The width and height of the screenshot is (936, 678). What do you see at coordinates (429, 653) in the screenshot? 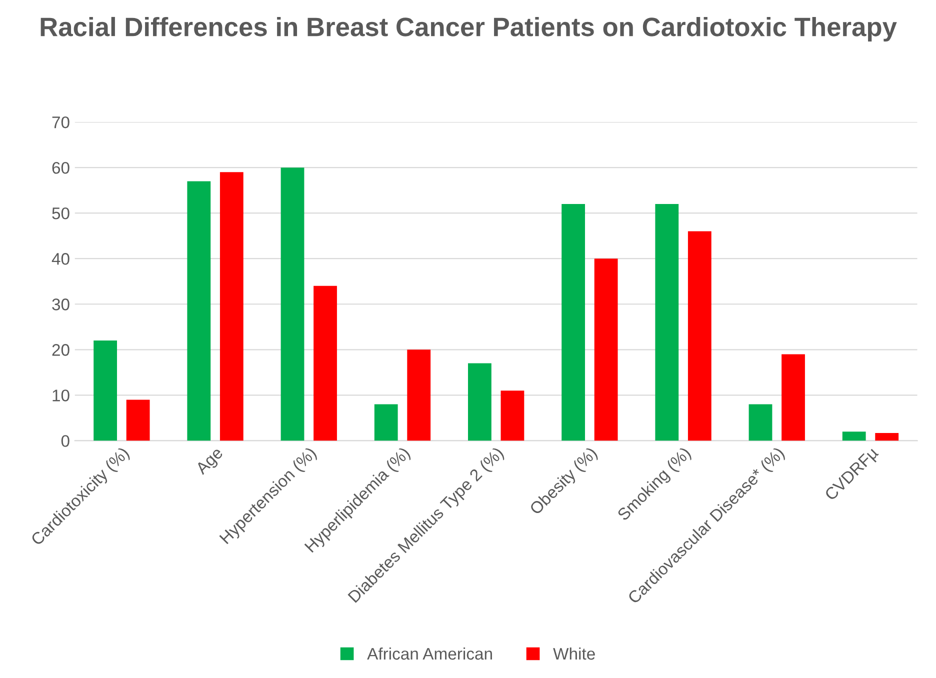
I see `legend-label: African American` at bounding box center [429, 653].